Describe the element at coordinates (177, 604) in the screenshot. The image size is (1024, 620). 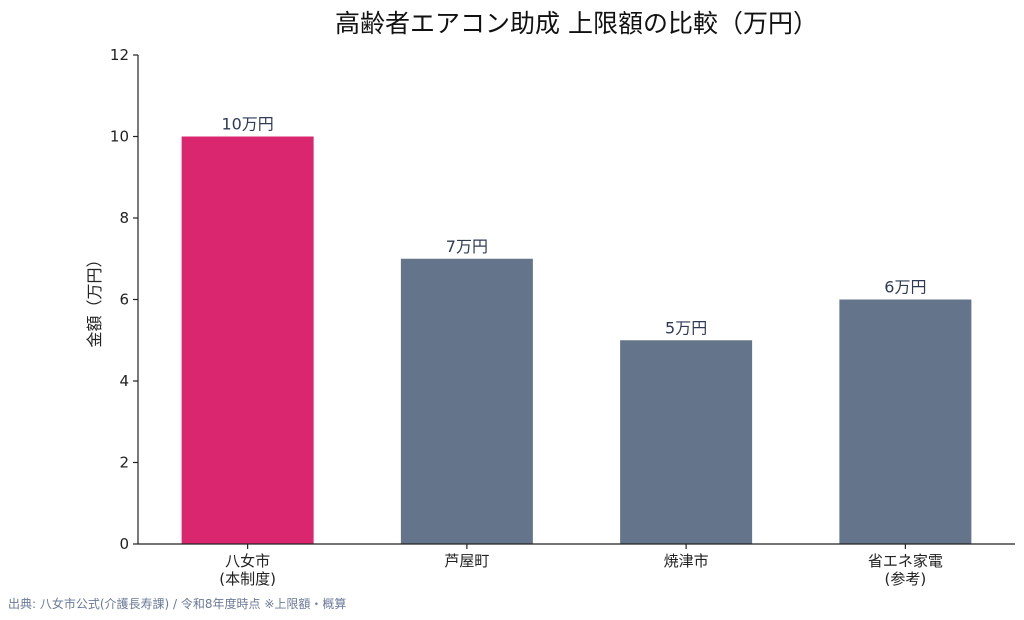
I see `source-note: 出典: 八女市公式(介護長寿課) / 令和8年度時点 ※上限額・概算` at that location.